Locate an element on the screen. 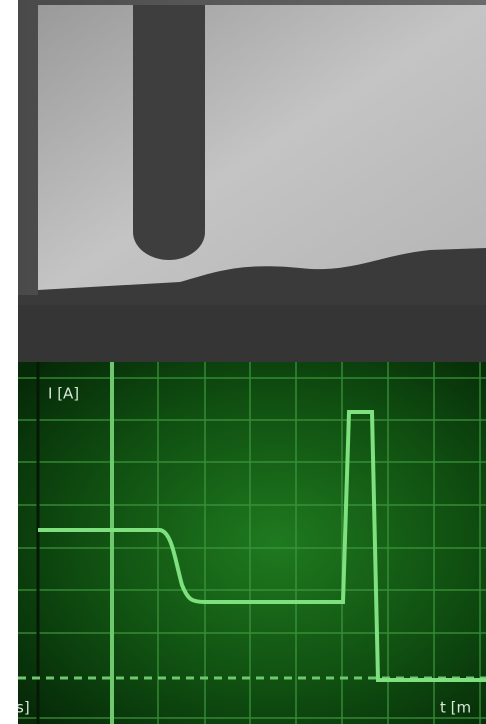 This screenshot has height=724, width=486. y-axis-label: I [A] is located at coordinates (63, 394).